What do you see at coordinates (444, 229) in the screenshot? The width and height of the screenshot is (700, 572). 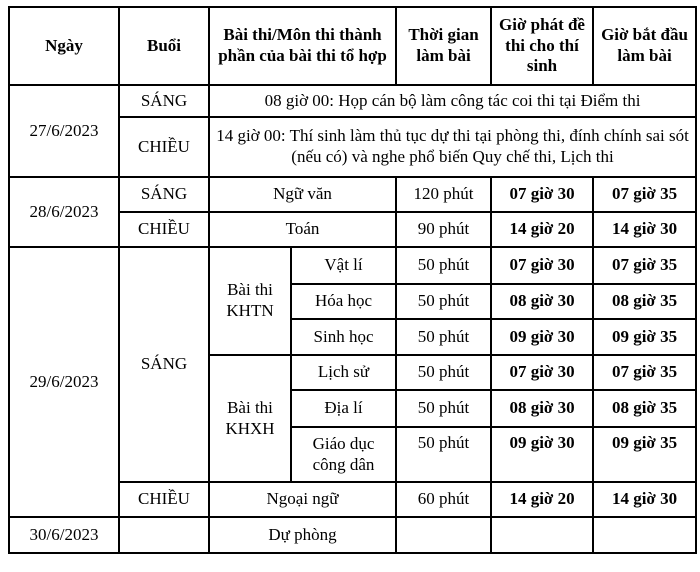 I see `duration-cell: 90 phút` at bounding box center [444, 229].